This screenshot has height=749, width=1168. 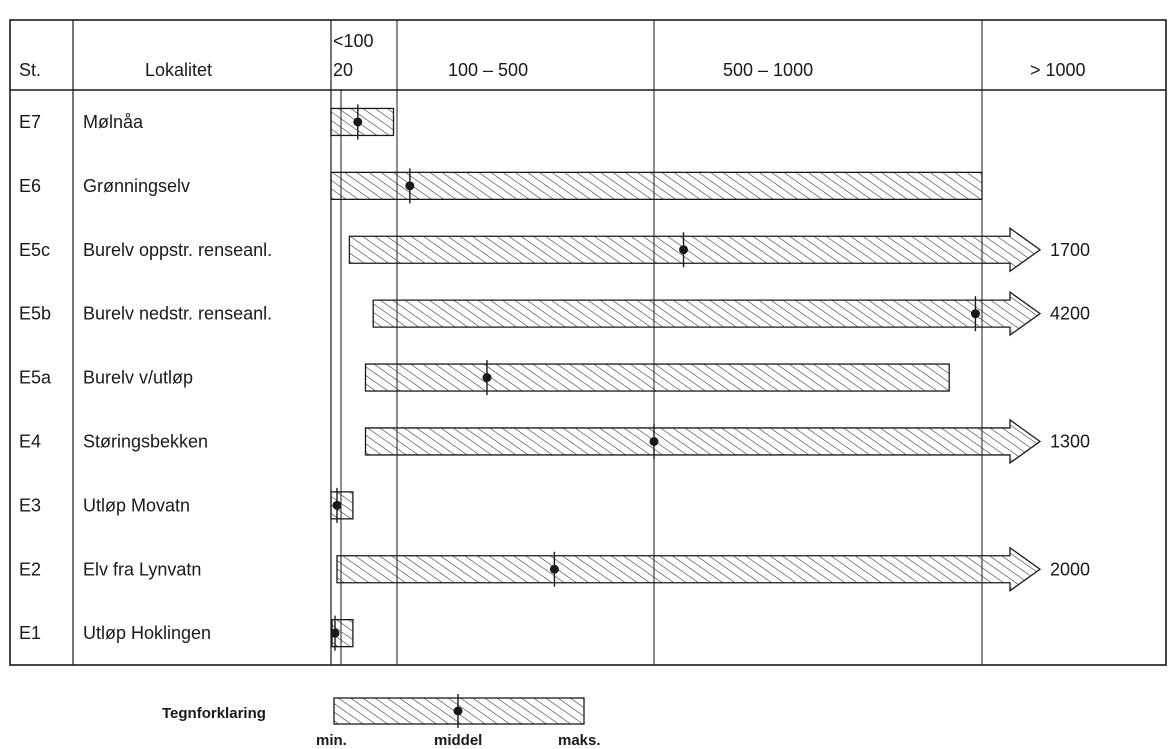 What do you see at coordinates (975, 314) in the screenshot?
I see `mean-marker-e5b` at bounding box center [975, 314].